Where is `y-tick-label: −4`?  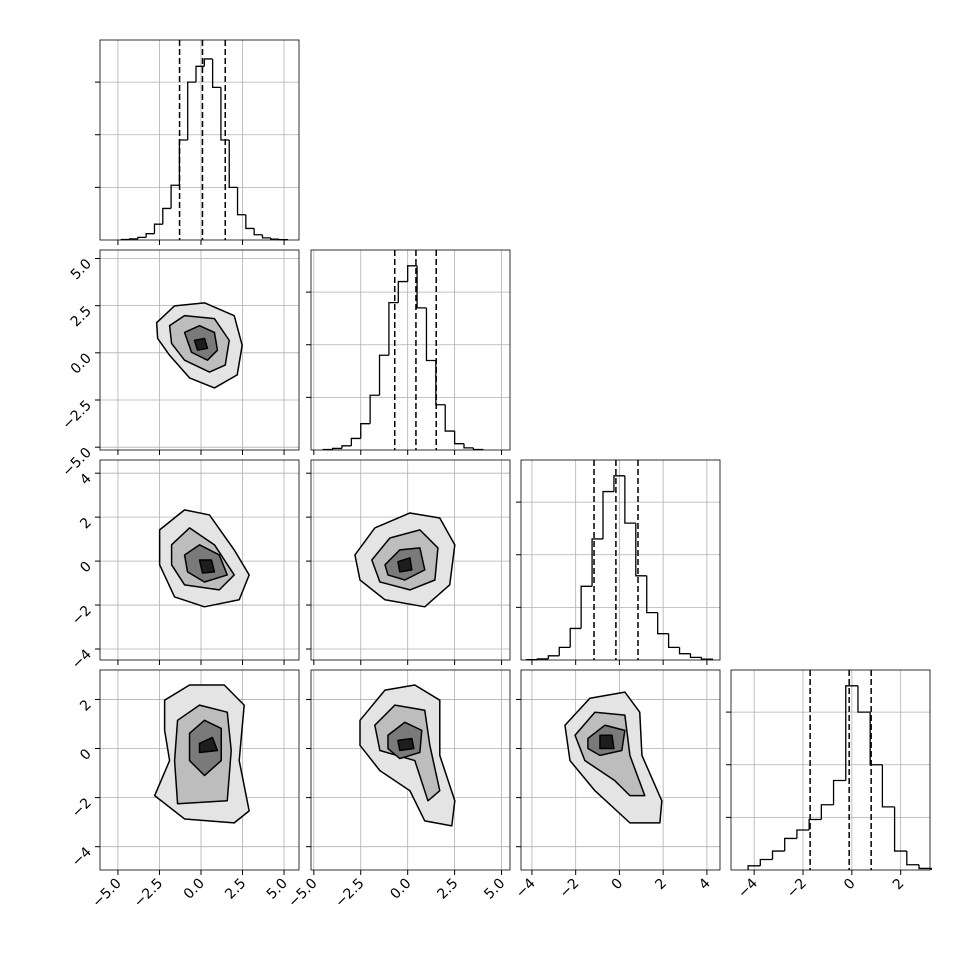
y-tick-label: −4 is located at coordinates (82, 659).